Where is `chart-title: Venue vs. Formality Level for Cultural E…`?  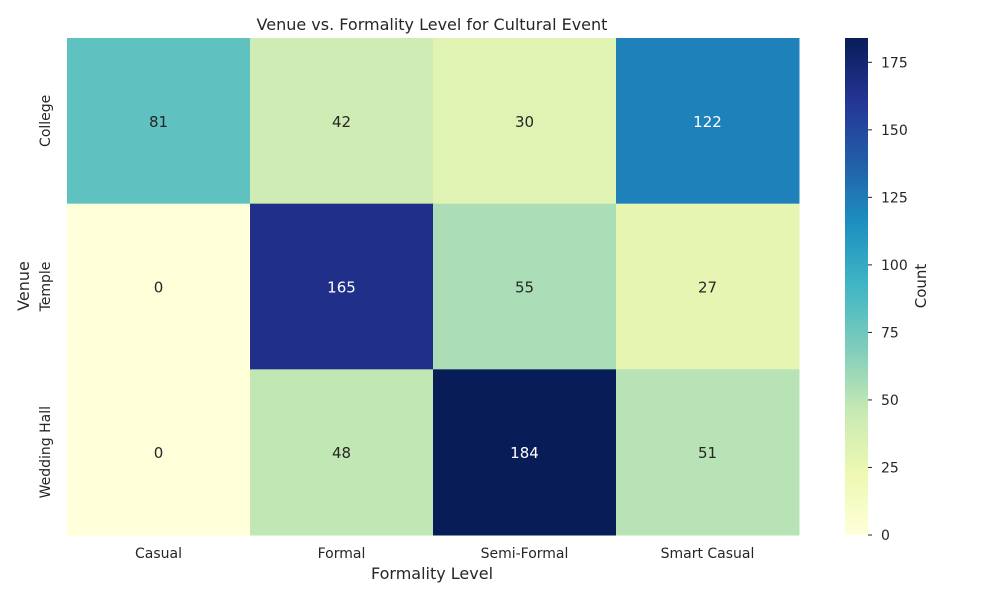
chart-title: Venue vs. Formality Level for Cultural E… is located at coordinates (432, 24).